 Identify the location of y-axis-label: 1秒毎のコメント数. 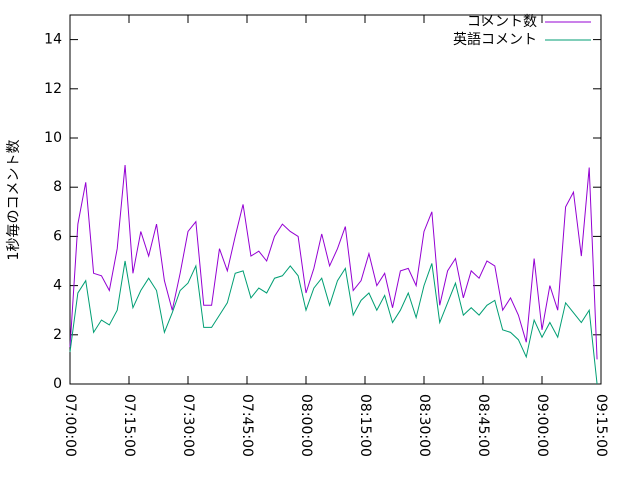
(14, 200).